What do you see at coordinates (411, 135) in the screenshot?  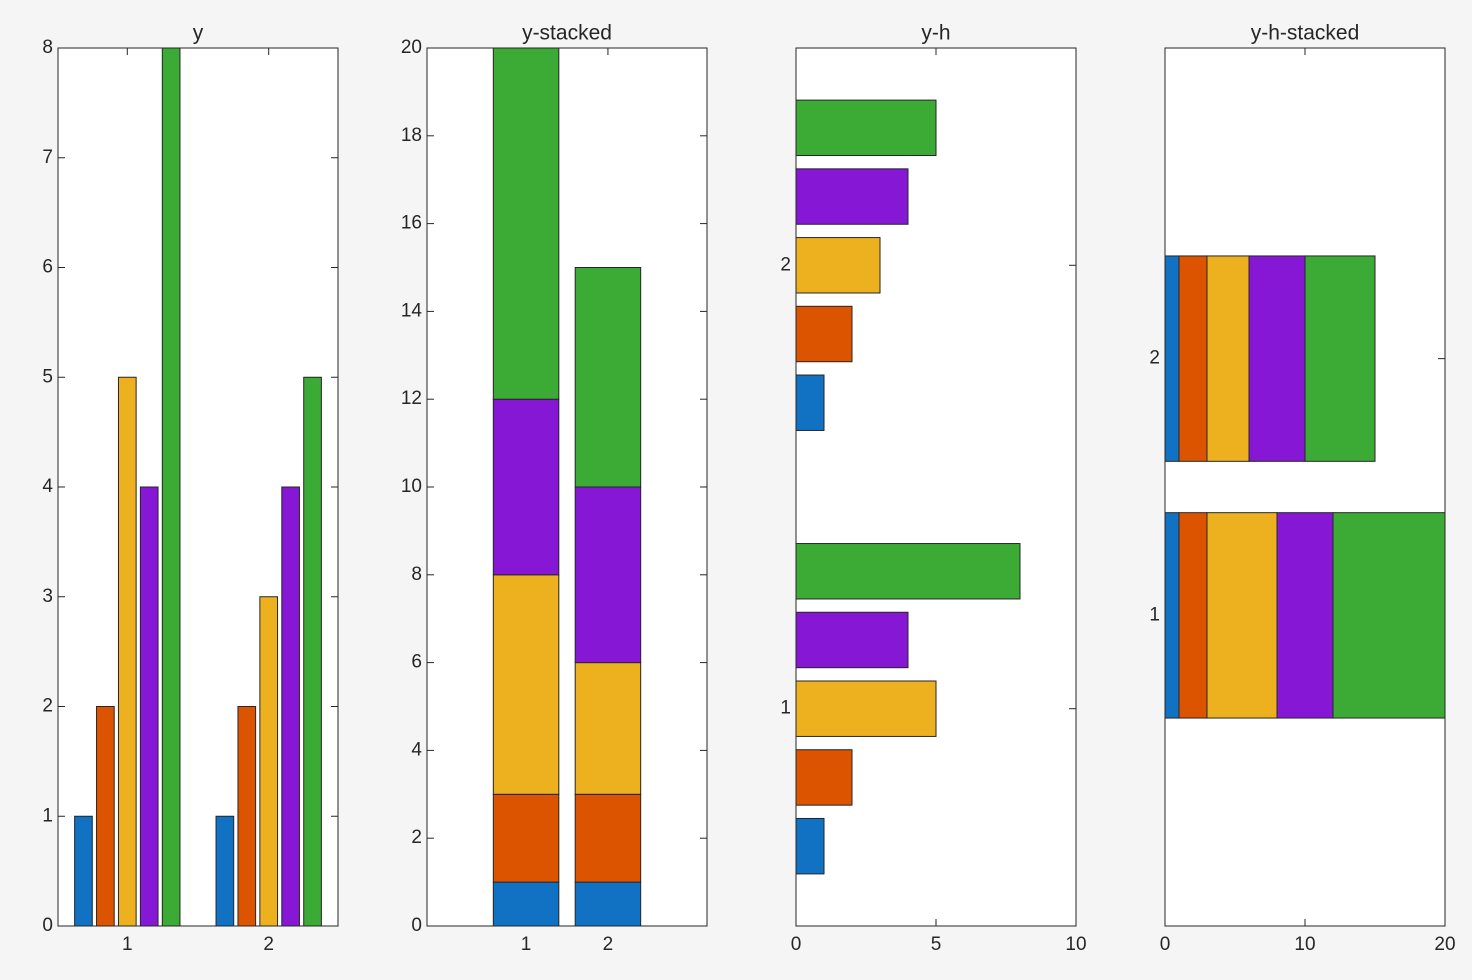 I see `y-tick-label: 18` at bounding box center [411, 135].